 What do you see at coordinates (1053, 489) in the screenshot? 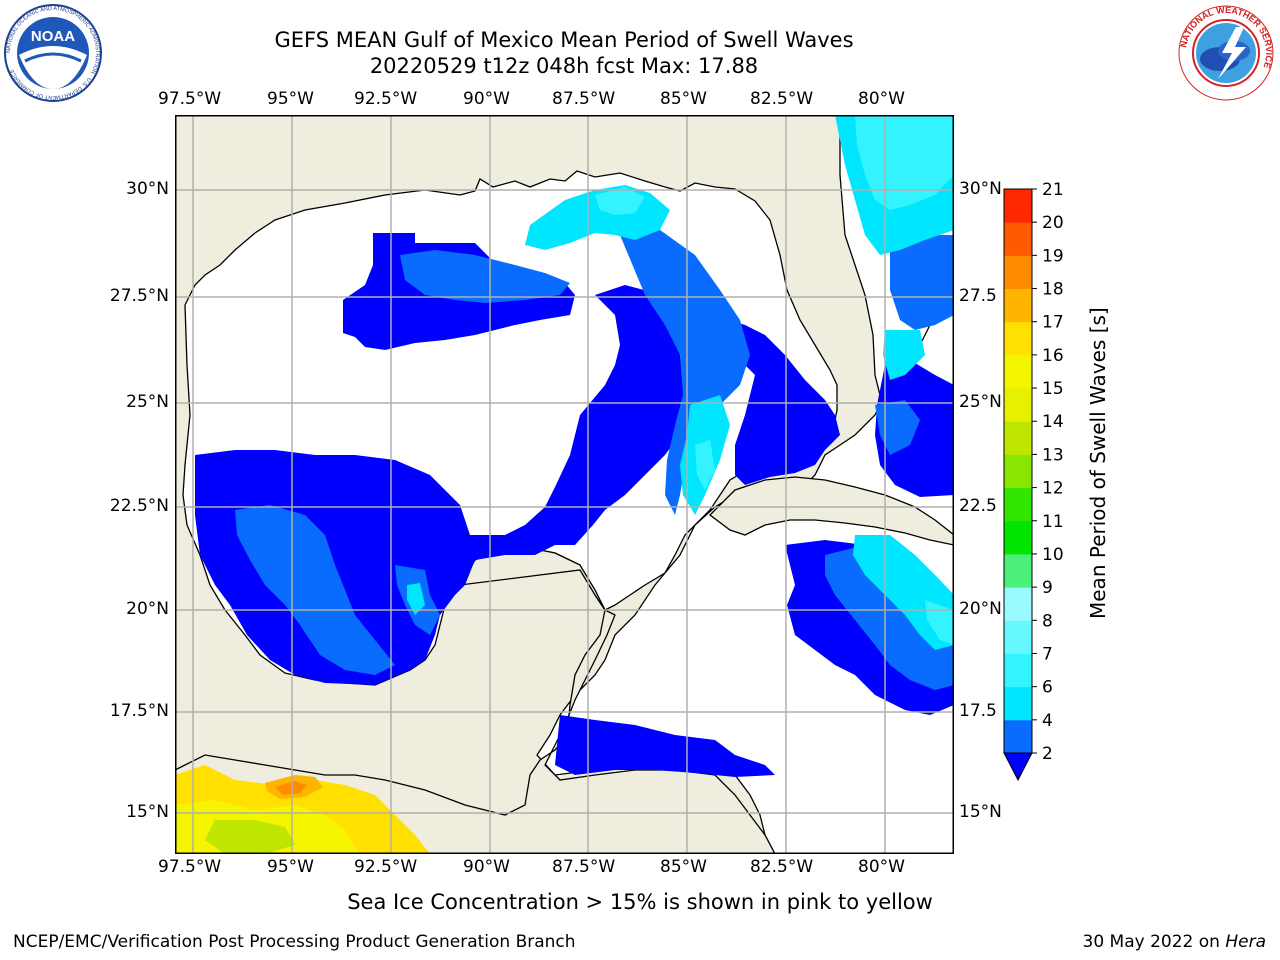
I see `colorbar-tick-label: 12` at bounding box center [1053, 489].